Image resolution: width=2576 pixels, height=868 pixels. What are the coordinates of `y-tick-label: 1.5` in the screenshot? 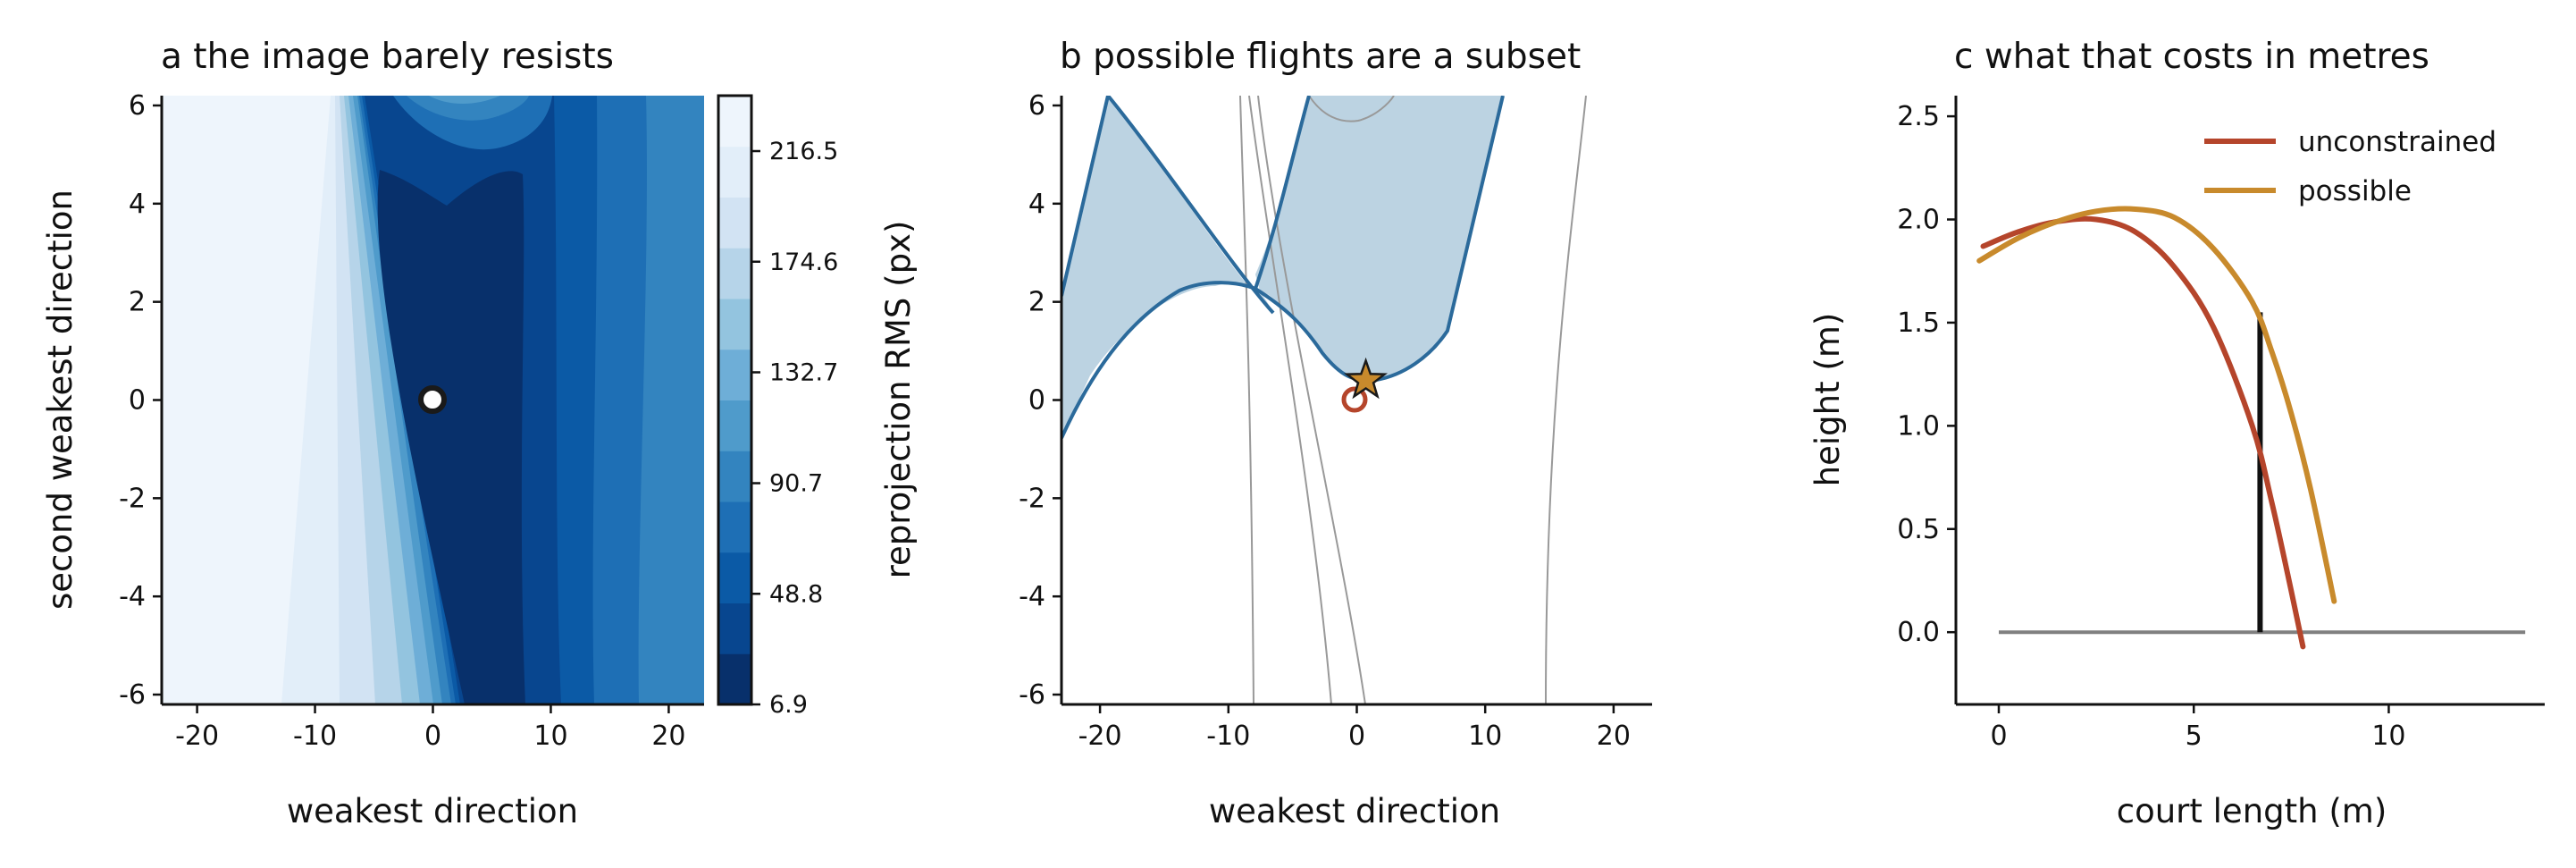 It's located at (1918, 323).